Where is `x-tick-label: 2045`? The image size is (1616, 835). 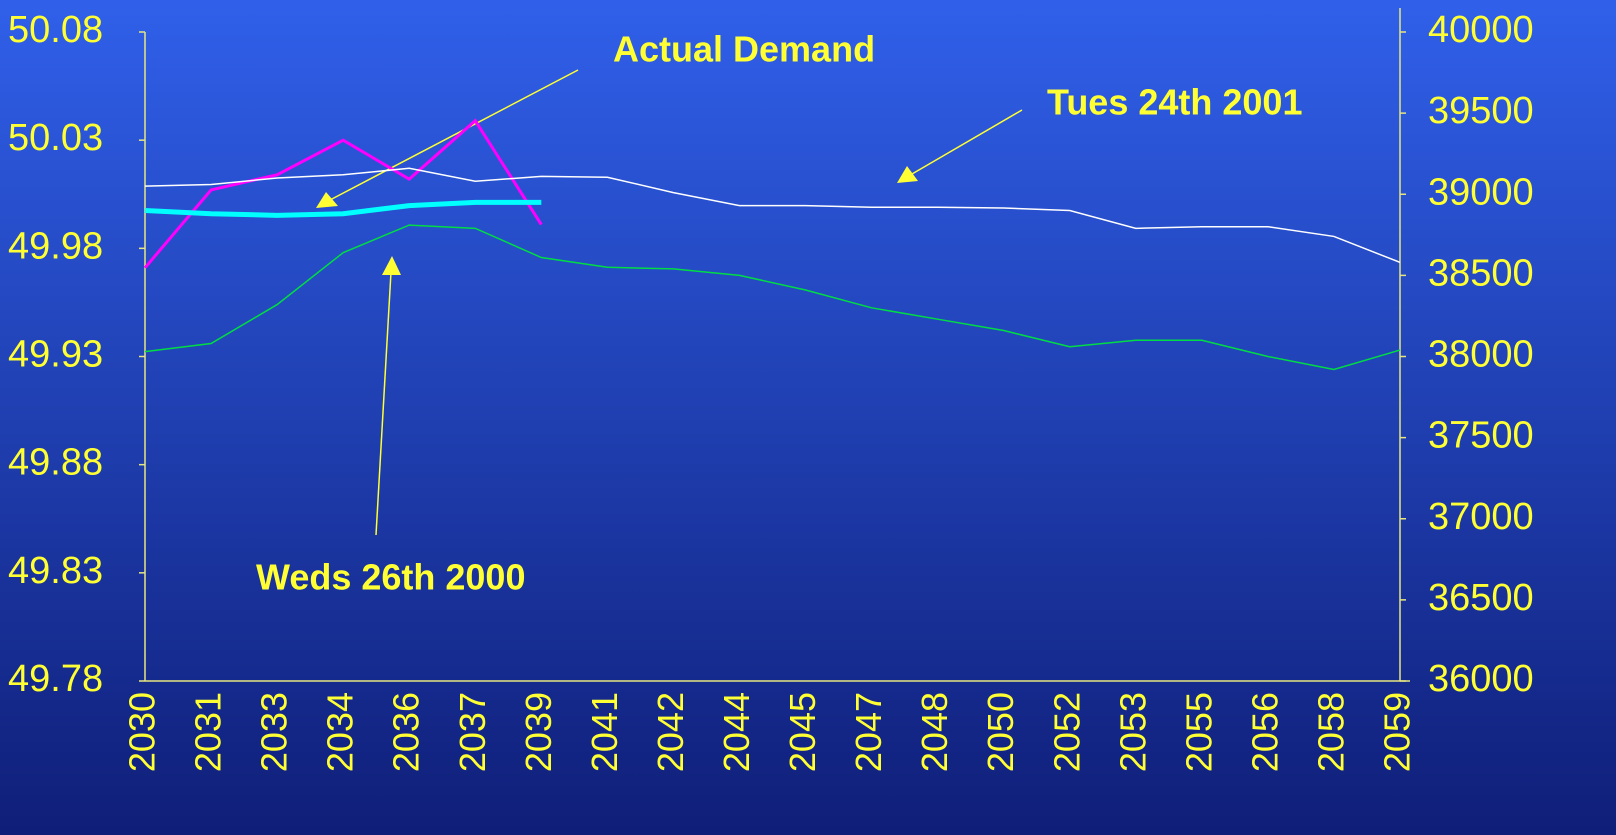 x-tick-label: 2045 is located at coordinates (802, 732).